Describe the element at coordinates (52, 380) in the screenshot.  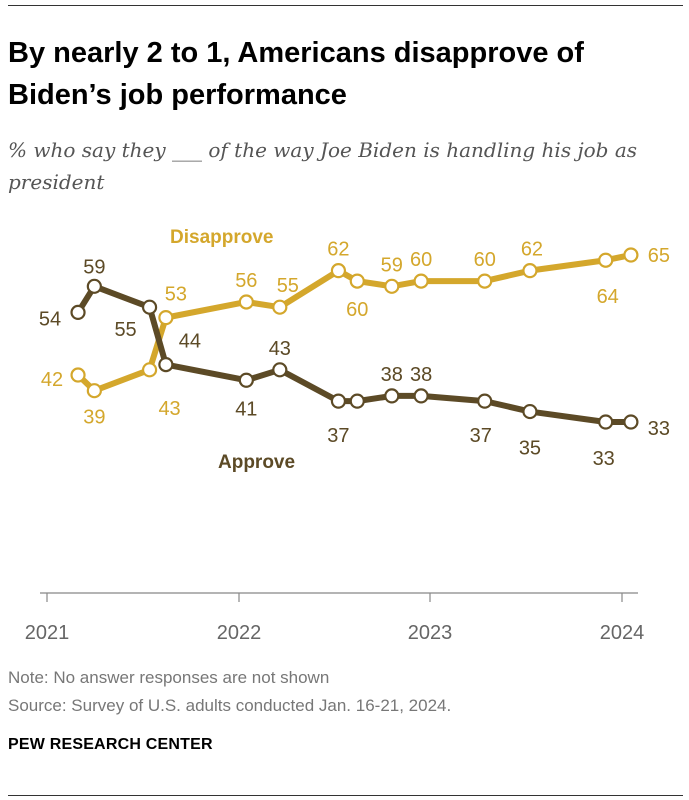
I see `data-label-disapprove: 42` at that location.